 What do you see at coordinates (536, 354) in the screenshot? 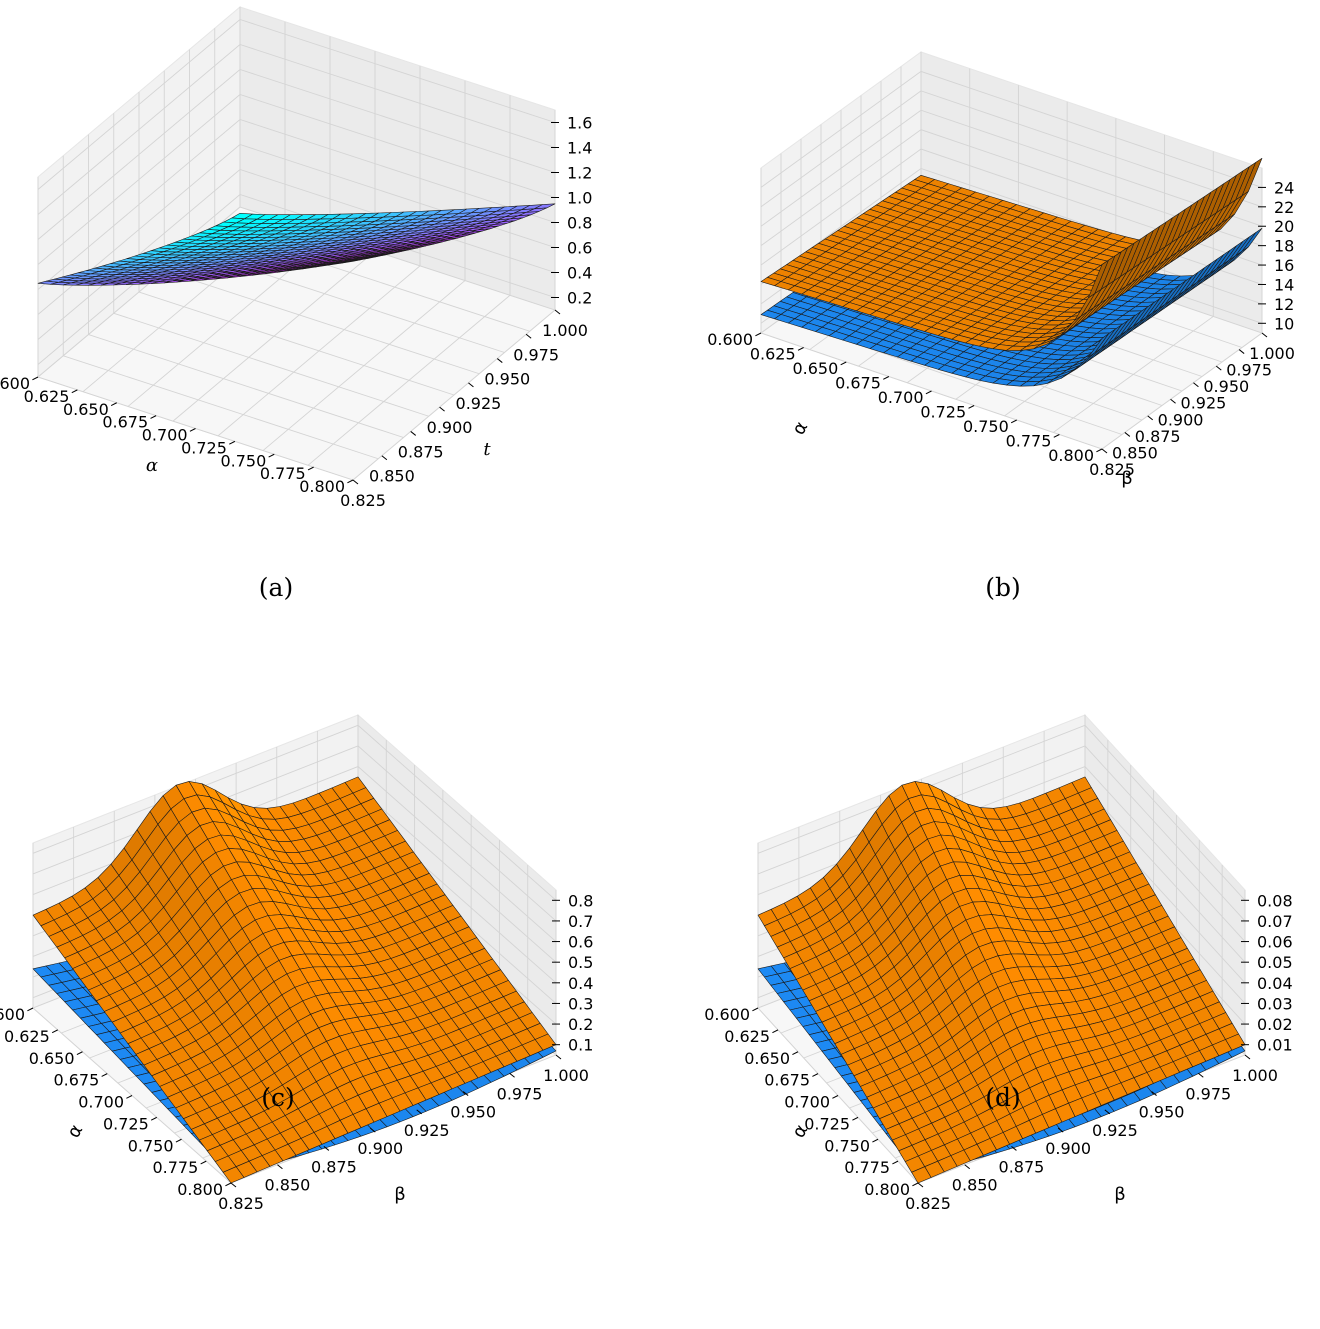
I see `y-tick-label: 0.975` at bounding box center [536, 354].